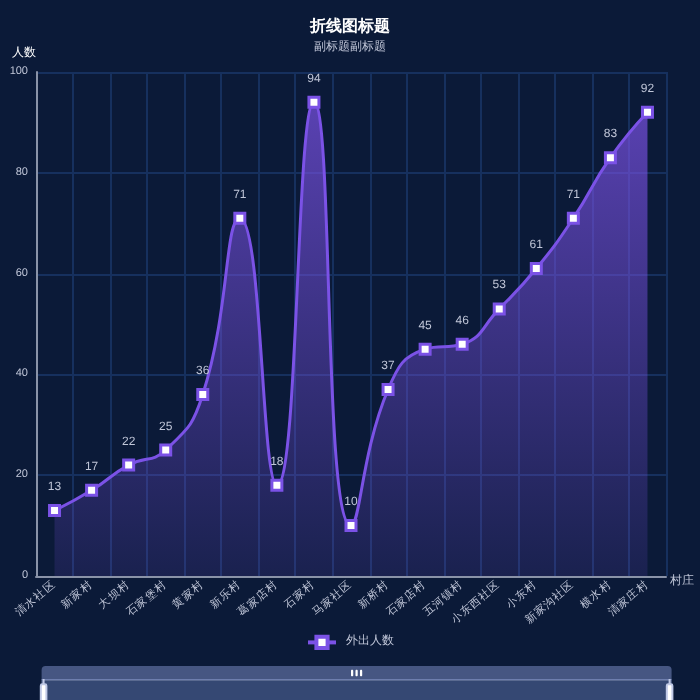 The height and width of the screenshot is (700, 700). What do you see at coordinates (349, 26) in the screenshot?
I see `chart-title: 折线图标题` at bounding box center [349, 26].